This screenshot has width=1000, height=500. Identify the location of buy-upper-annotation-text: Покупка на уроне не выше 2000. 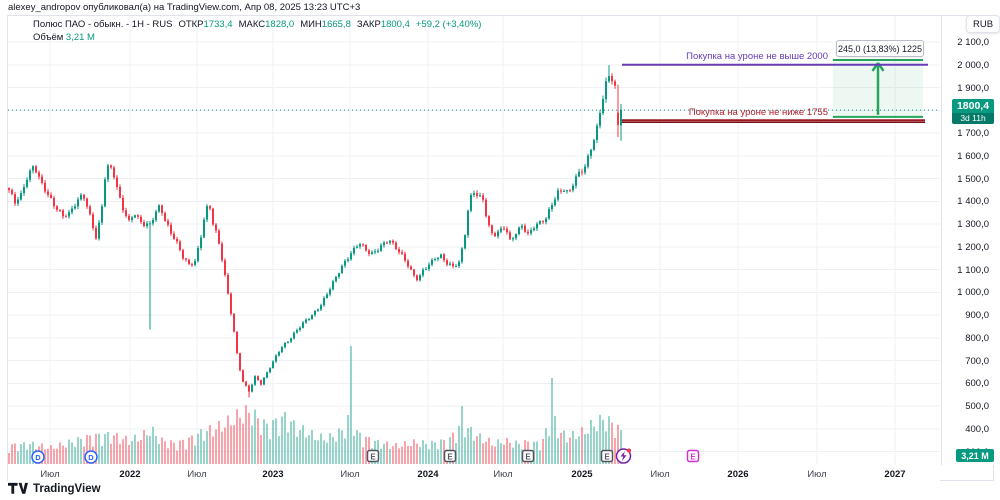
(757, 56).